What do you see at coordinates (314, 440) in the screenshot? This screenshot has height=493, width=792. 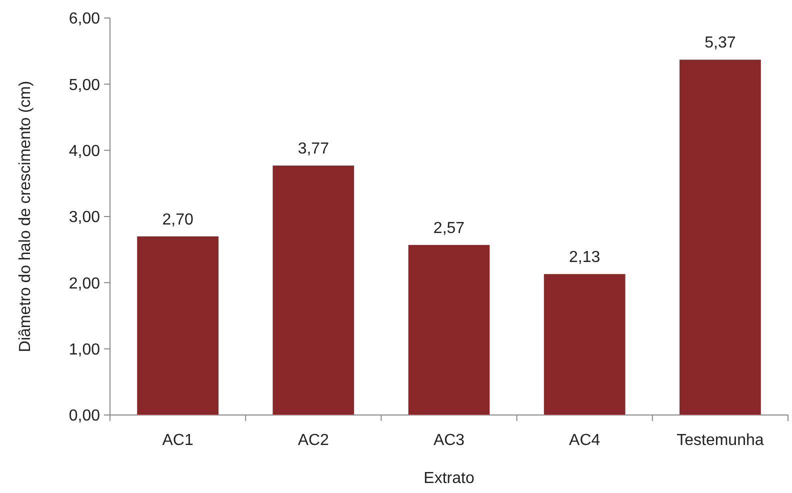 I see `x-tick-label: AC2` at bounding box center [314, 440].